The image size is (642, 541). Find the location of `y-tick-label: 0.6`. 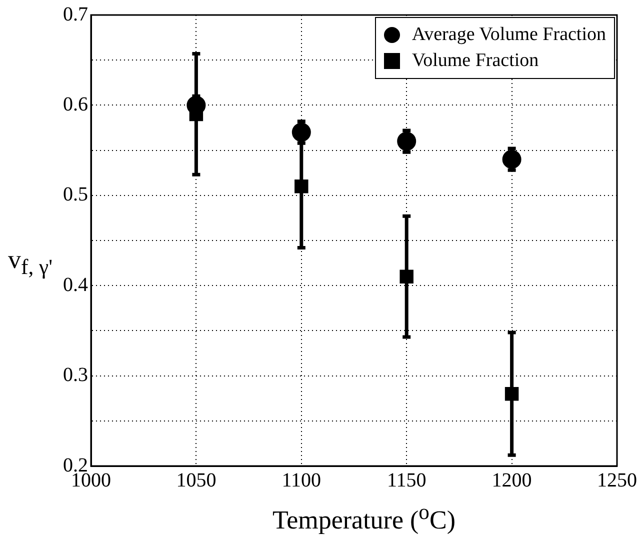

y-tick-label: 0.6 is located at coordinates (75, 104).